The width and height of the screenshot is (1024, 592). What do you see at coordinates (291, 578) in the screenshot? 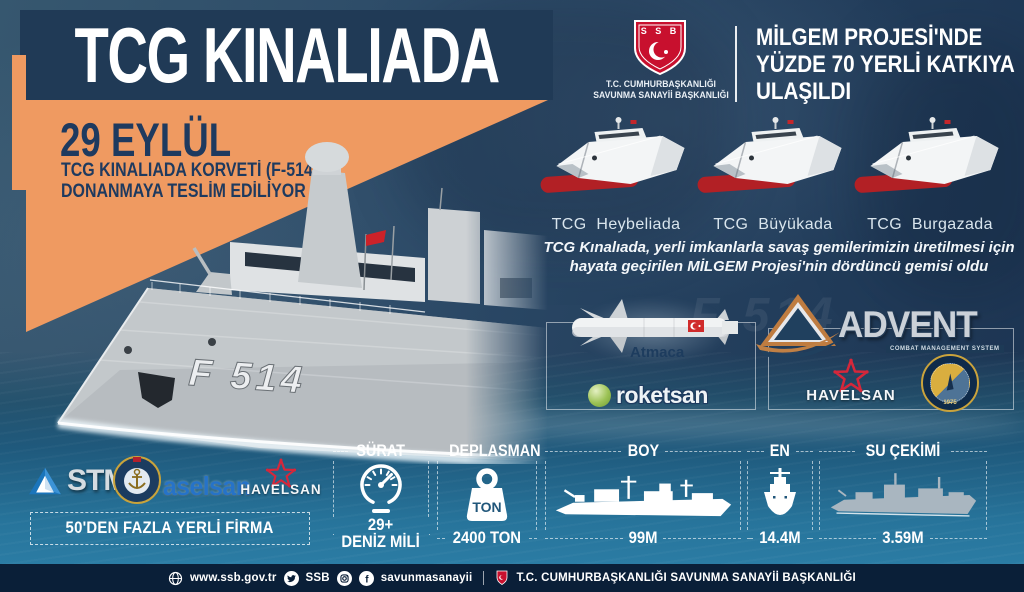
I see `twitter-icon` at bounding box center [291, 578].